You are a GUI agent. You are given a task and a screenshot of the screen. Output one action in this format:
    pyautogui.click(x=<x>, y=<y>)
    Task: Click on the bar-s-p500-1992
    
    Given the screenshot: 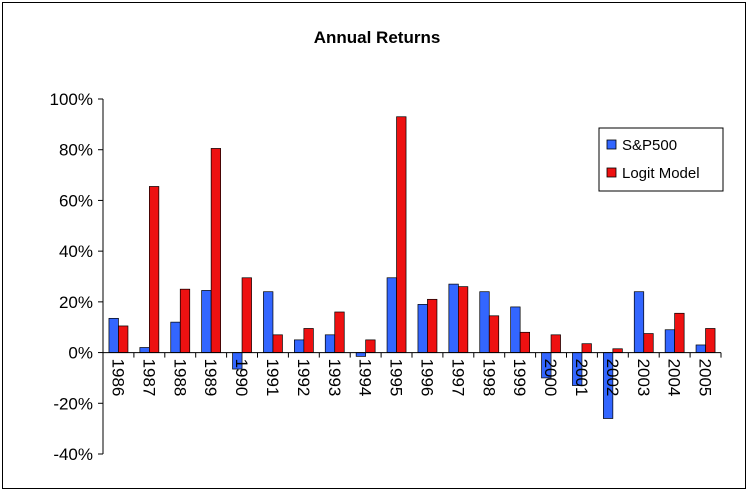 What is the action you would take?
    pyautogui.click(x=299, y=346)
    